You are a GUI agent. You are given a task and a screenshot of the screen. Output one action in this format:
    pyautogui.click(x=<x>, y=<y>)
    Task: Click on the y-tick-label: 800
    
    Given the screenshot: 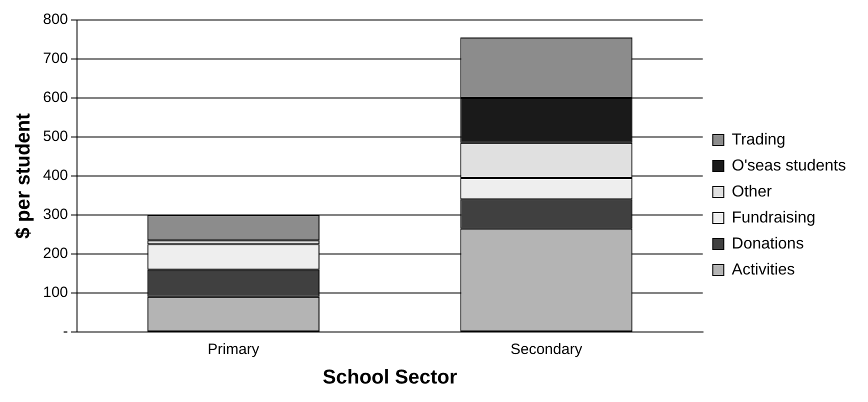 What is the action you would take?
    pyautogui.click(x=55, y=19)
    